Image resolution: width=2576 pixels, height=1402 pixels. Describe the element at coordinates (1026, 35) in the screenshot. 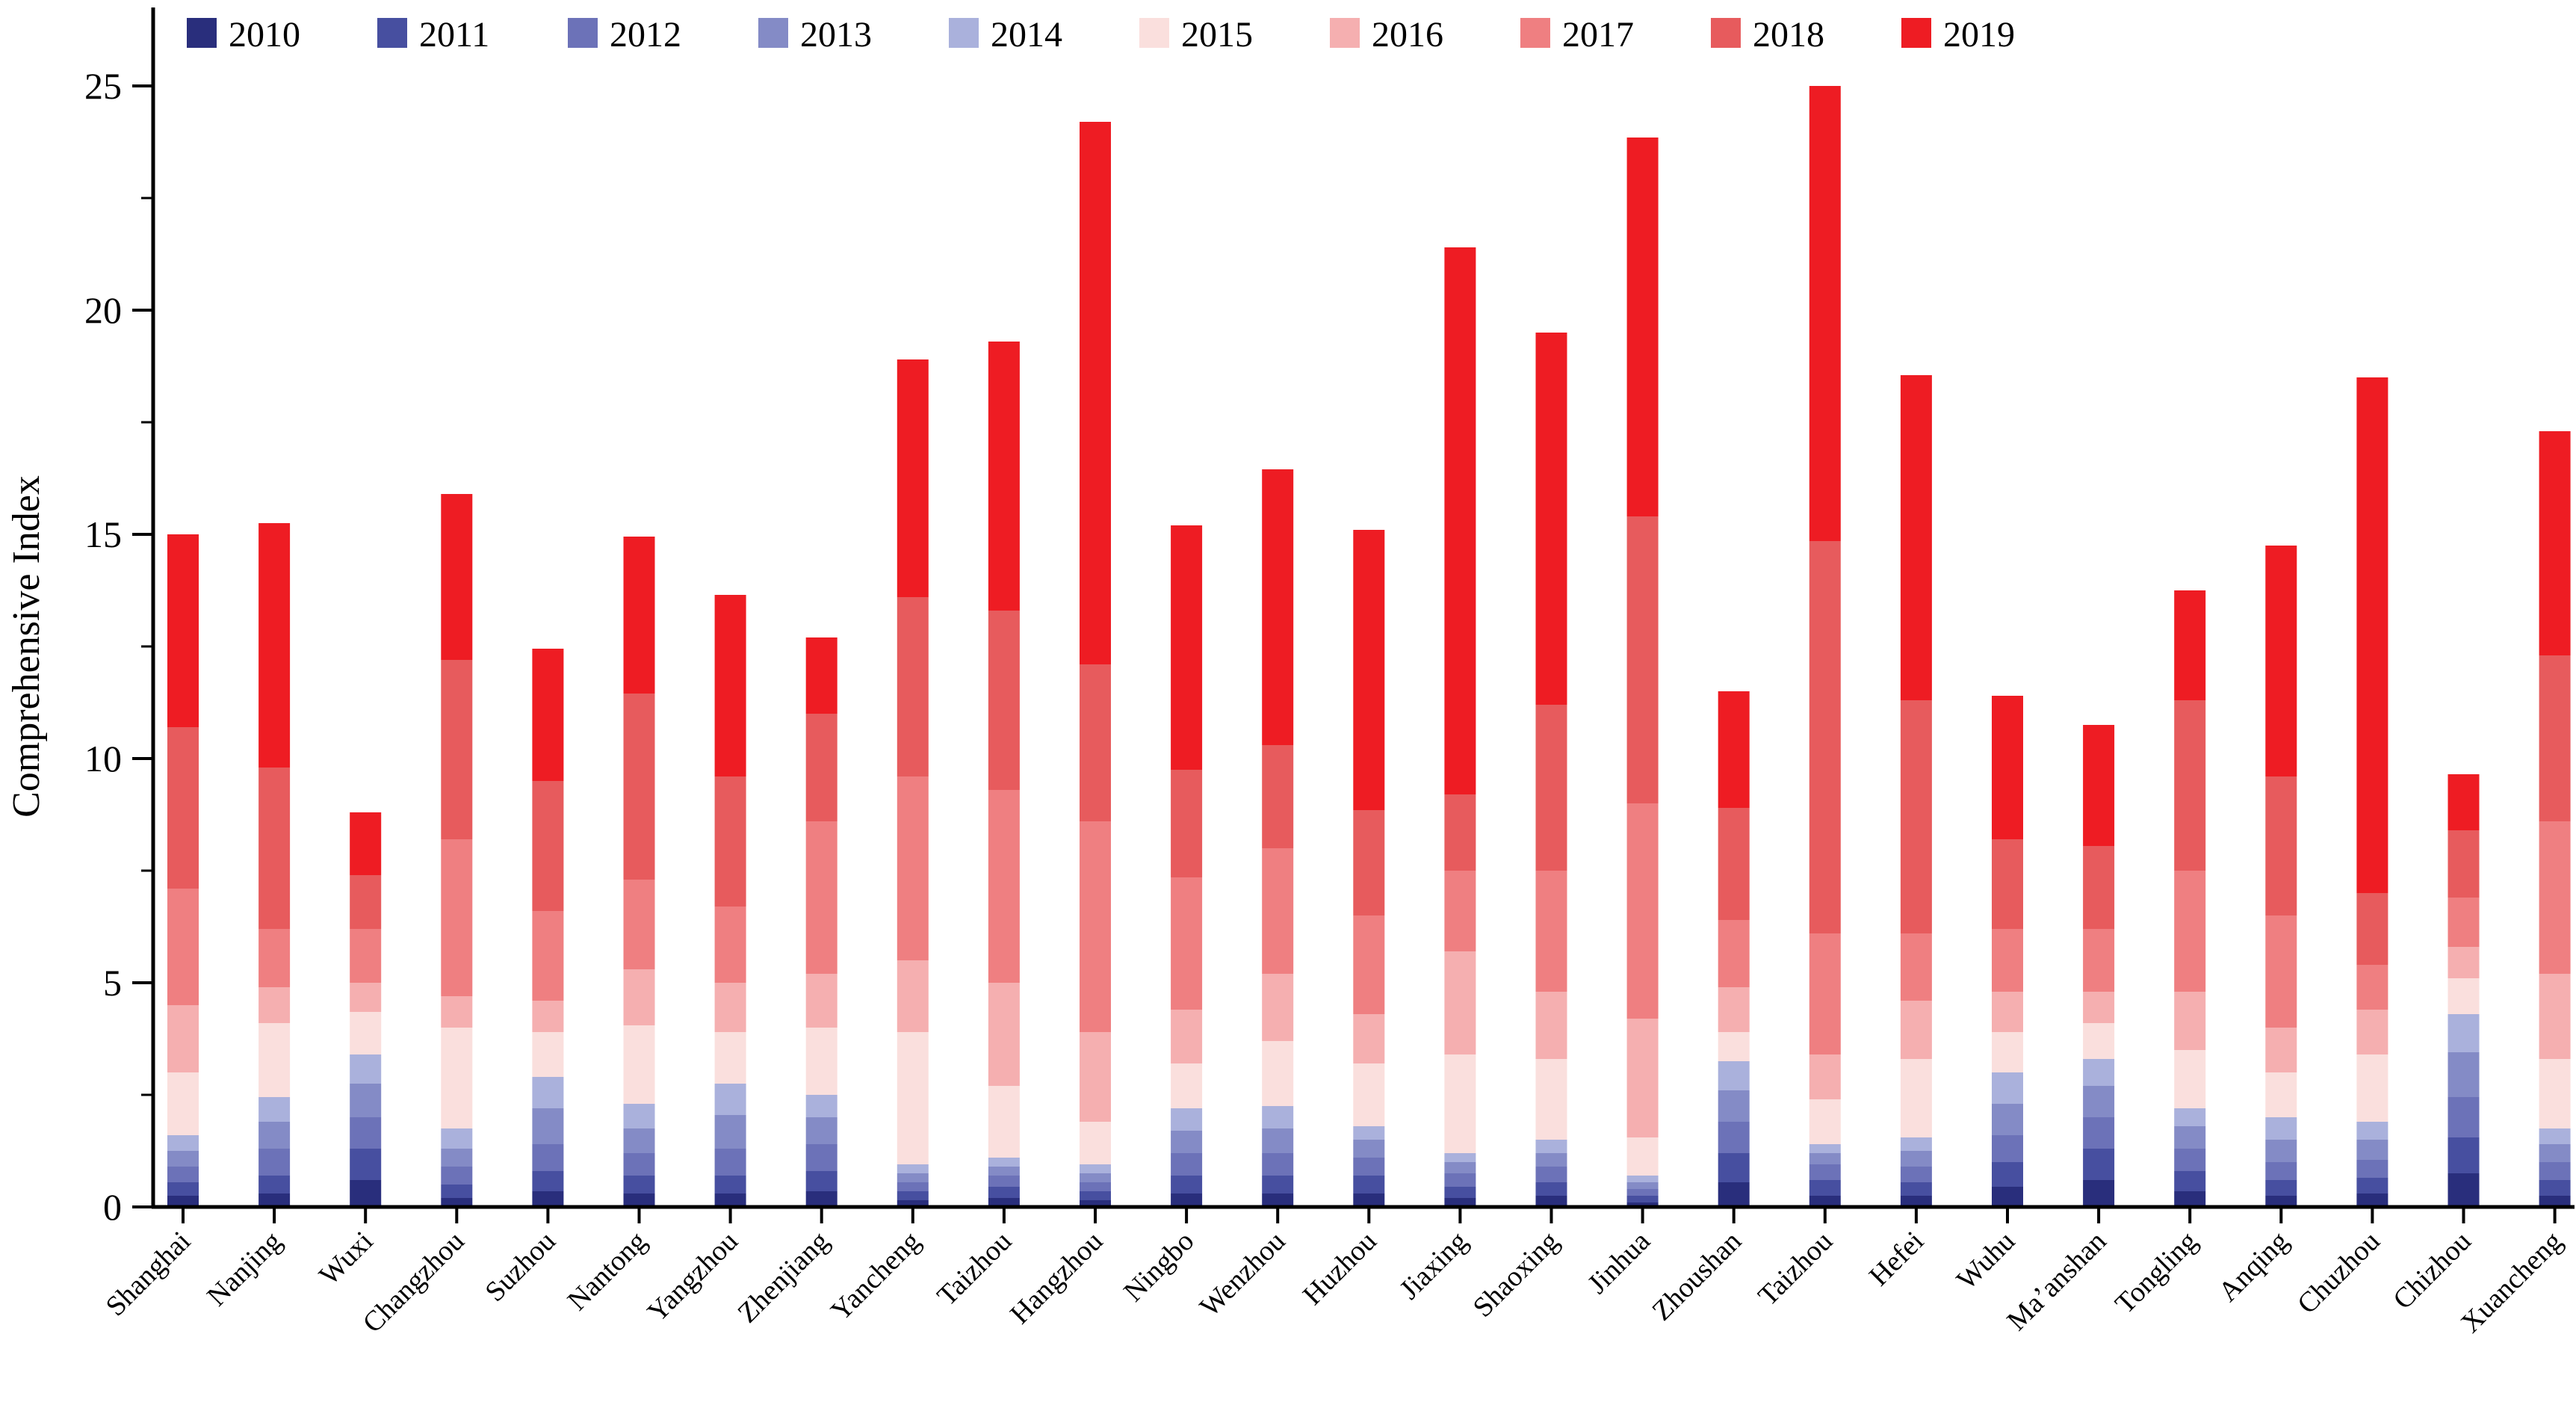

I see `legend-item-label: 2014` at that location.